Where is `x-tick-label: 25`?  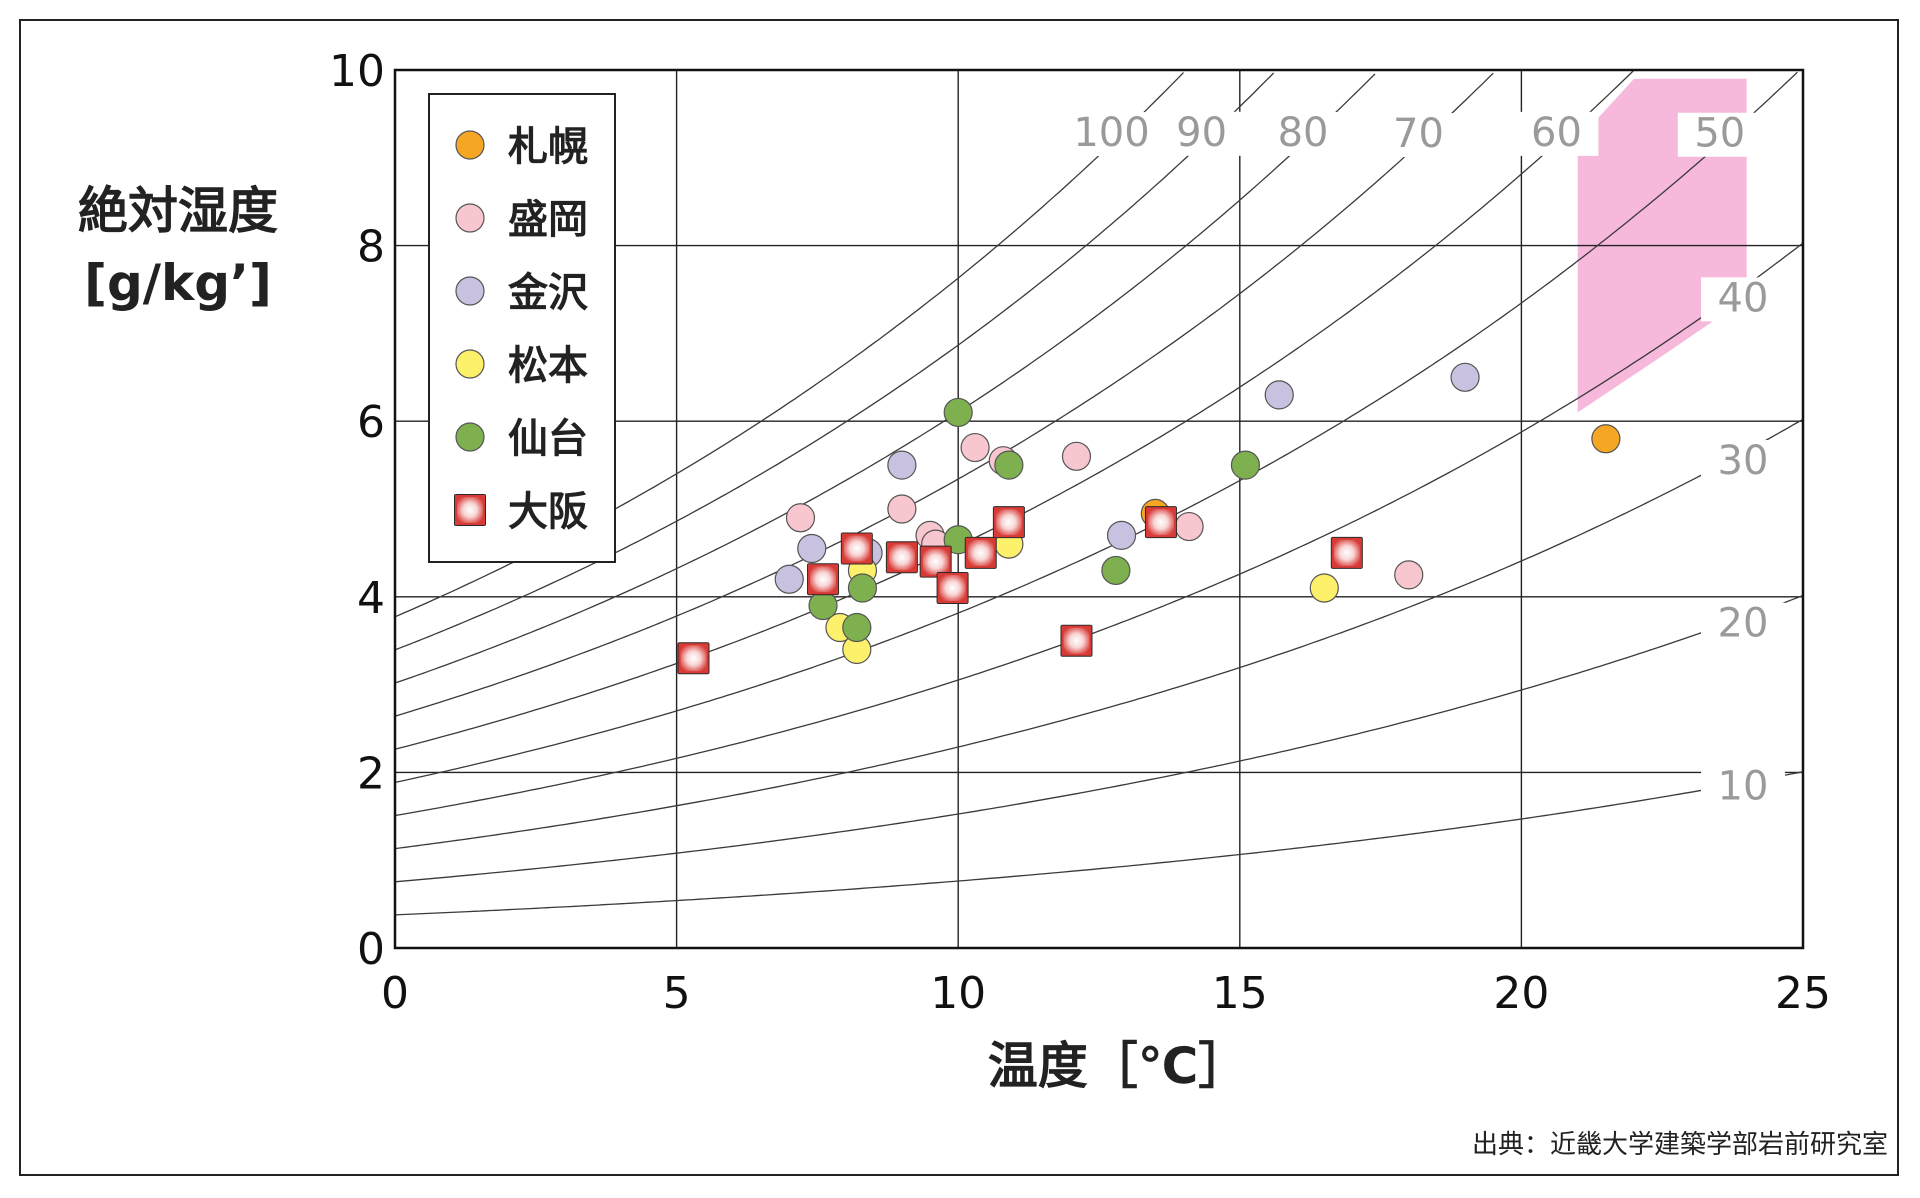
x-tick-label: 25 is located at coordinates (1803, 993).